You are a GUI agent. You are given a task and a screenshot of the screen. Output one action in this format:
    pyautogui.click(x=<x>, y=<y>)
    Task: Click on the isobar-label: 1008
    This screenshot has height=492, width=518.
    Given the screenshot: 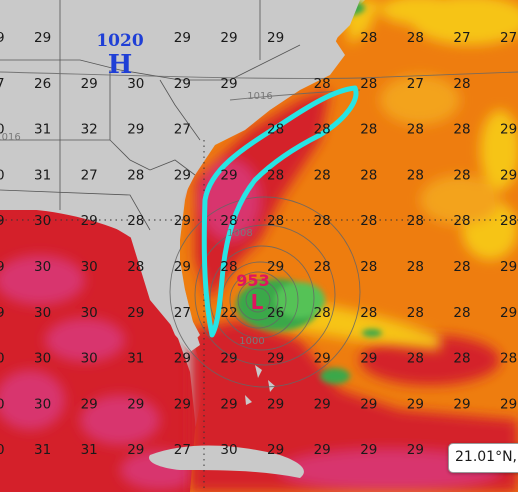 What is the action you would take?
    pyautogui.click(x=239, y=233)
    